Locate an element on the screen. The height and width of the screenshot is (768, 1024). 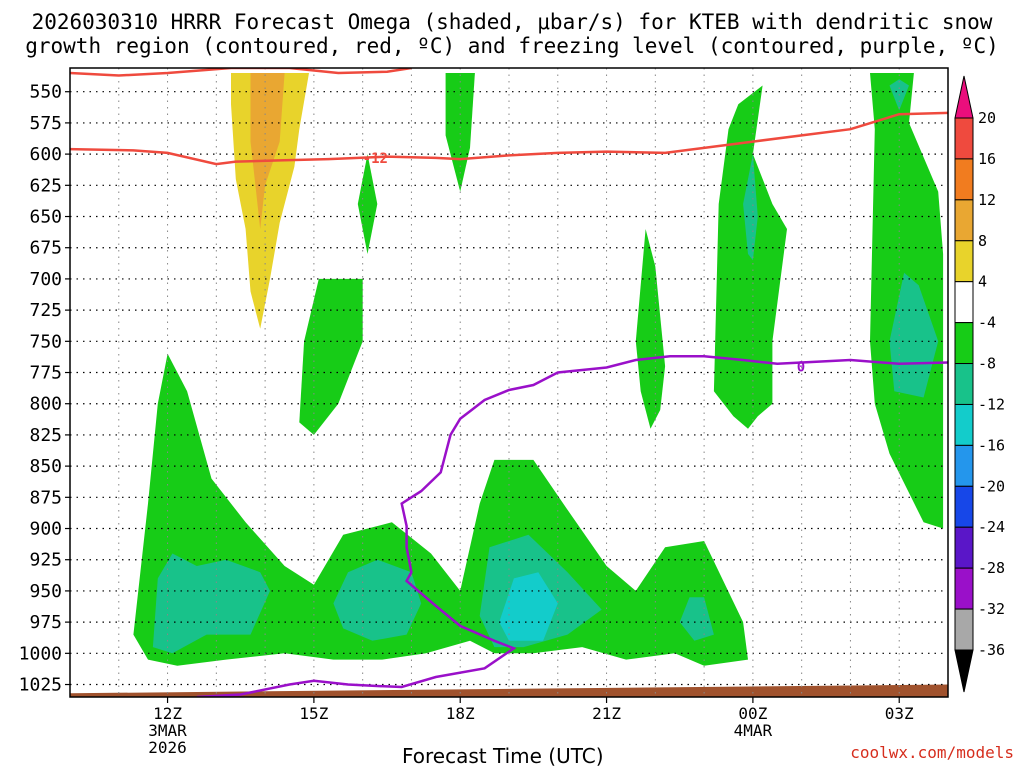
y-tick-label-700: 700 is located at coordinates (45, 279).